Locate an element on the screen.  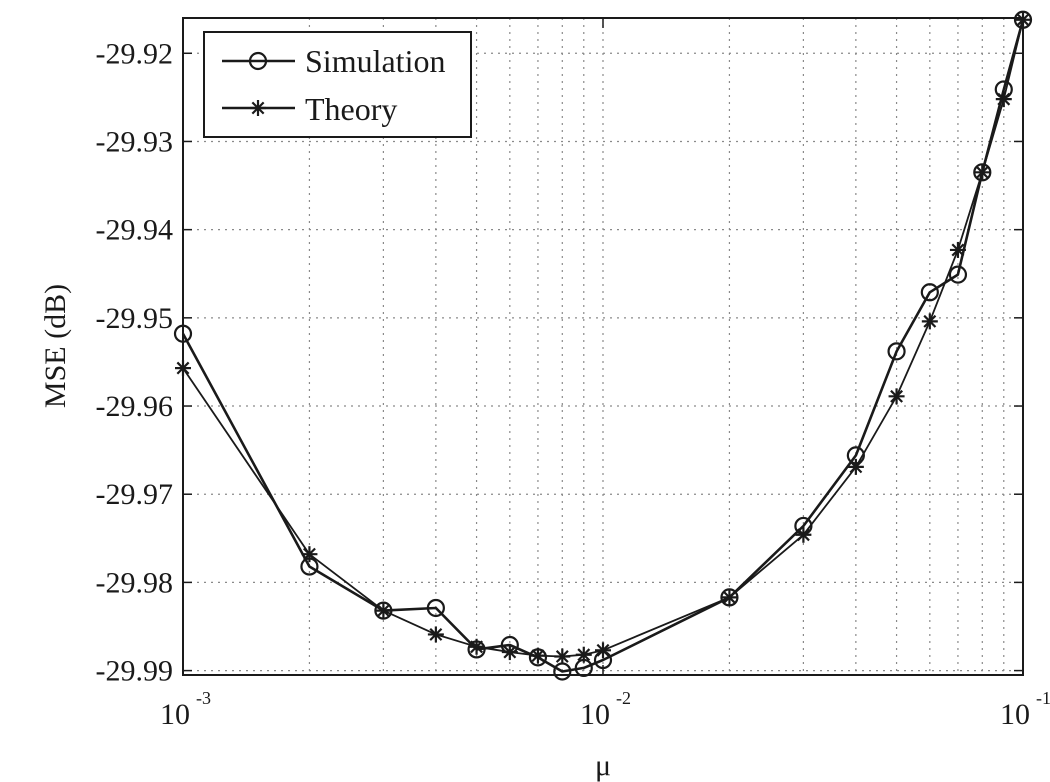
y-tick-label: -29.94 is located at coordinates (135, 230).